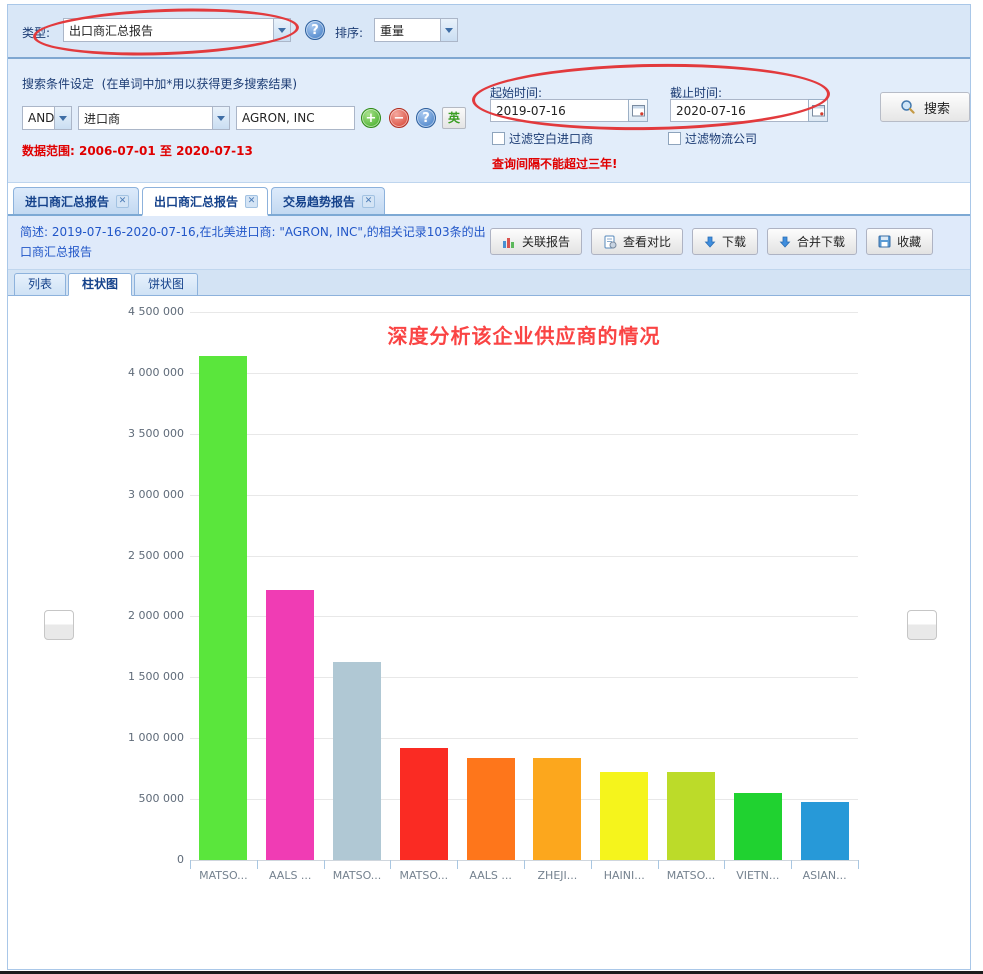  I want to click on keyword-input, so click(295, 118).